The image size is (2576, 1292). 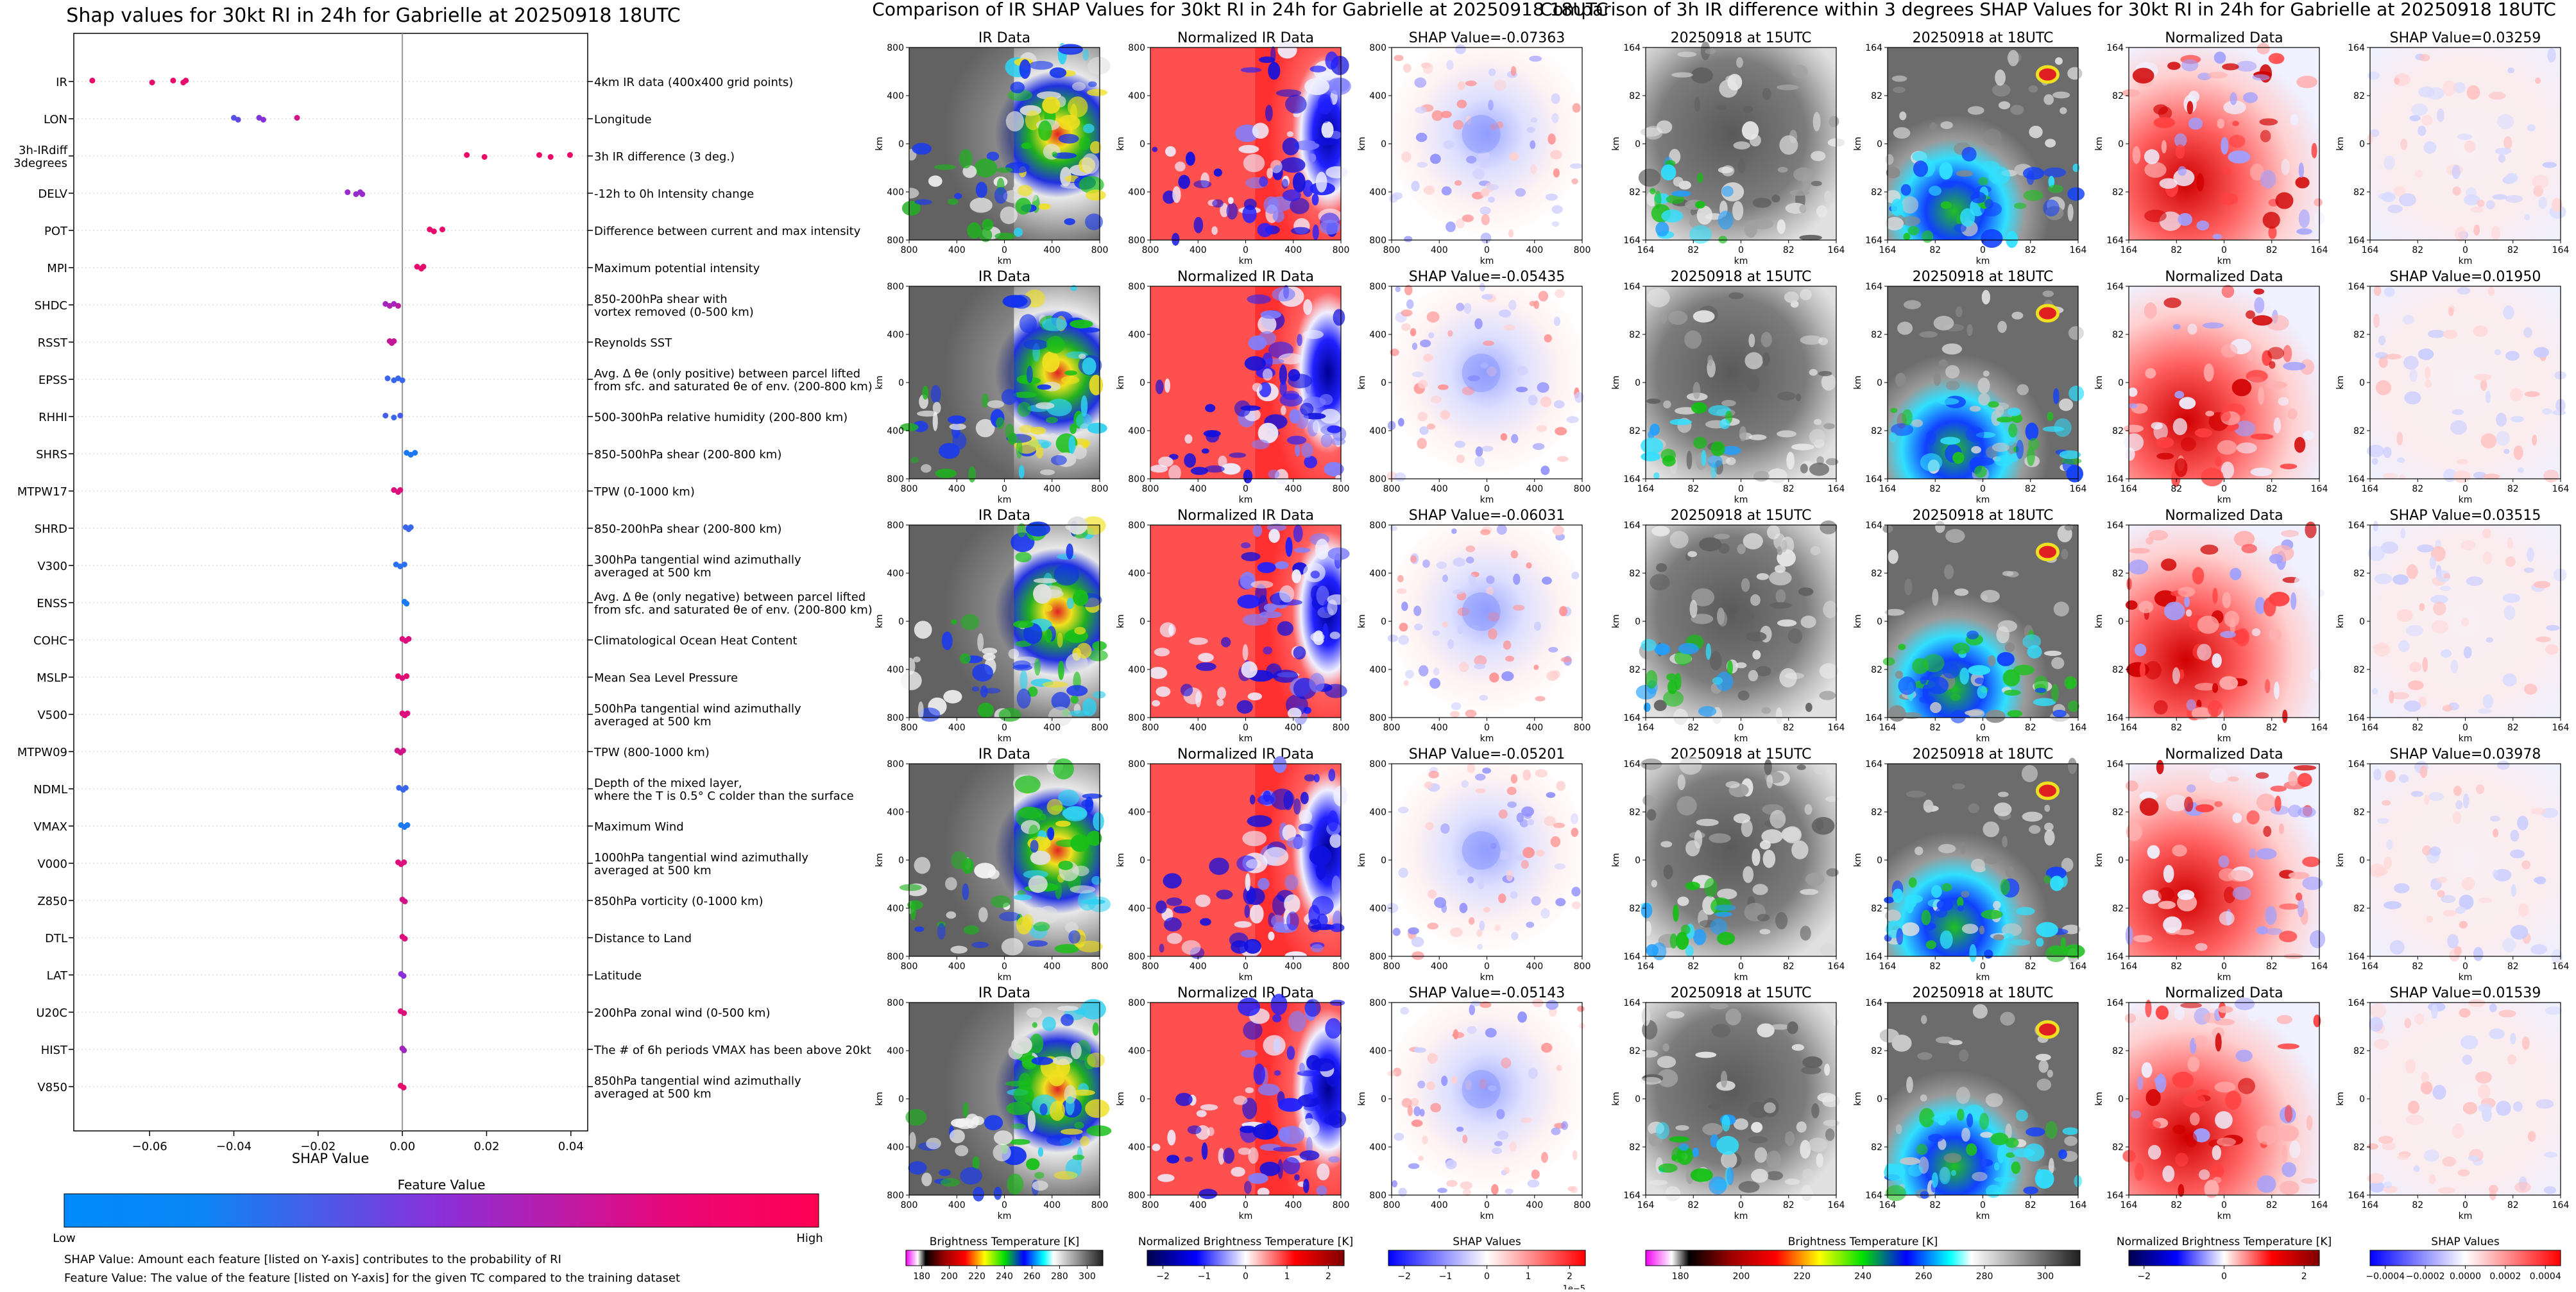 What do you see at coordinates (403, 751) in the screenshot?
I see `shap-point` at bounding box center [403, 751].